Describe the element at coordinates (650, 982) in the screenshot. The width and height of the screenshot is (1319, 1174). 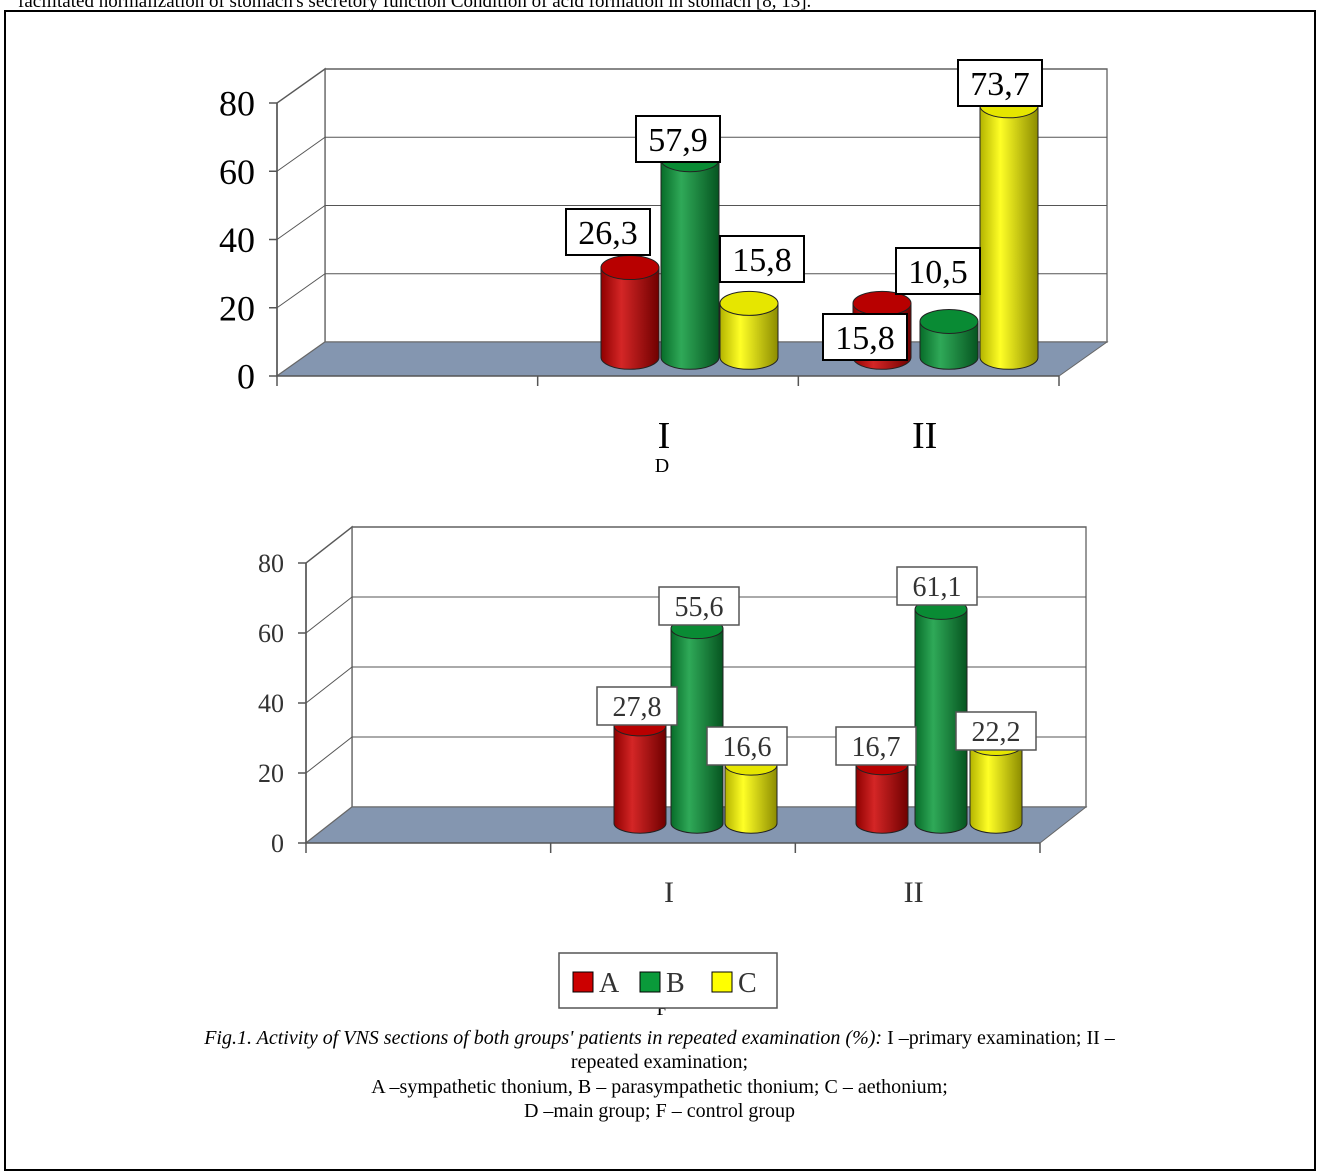
I see `legend-swatch-b` at that location.